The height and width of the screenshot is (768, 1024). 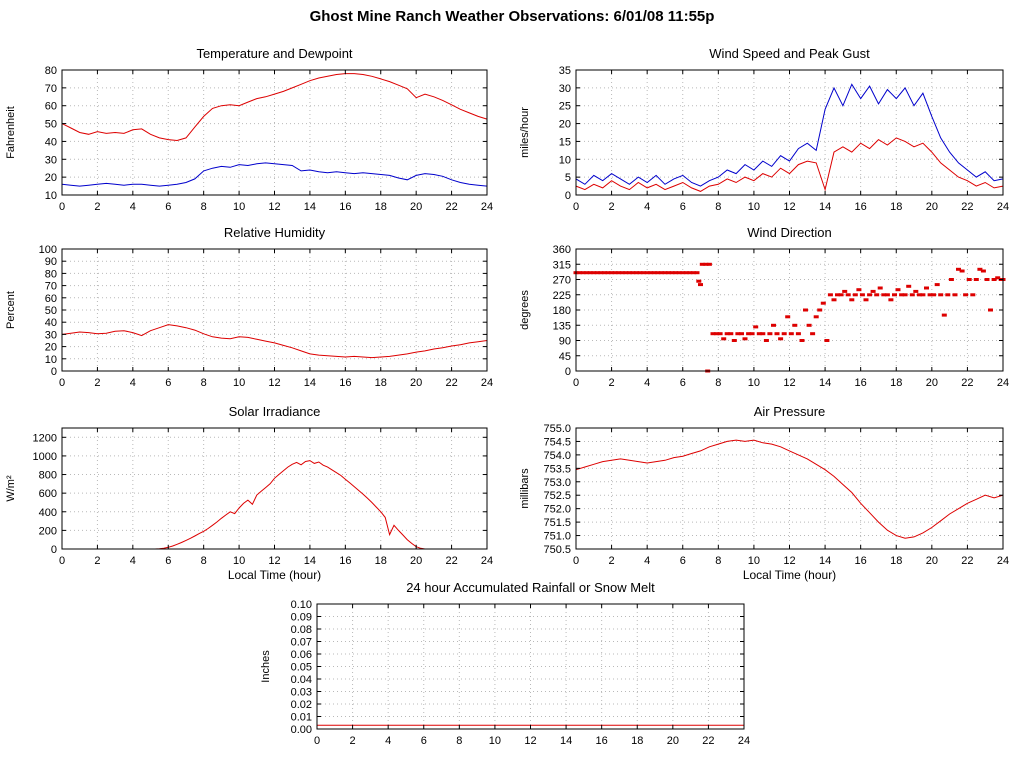 I want to click on y-tick-label: 315, so click(x=562, y=265).